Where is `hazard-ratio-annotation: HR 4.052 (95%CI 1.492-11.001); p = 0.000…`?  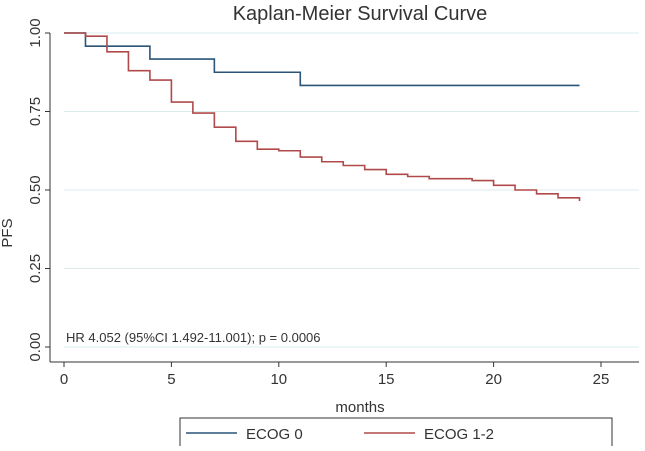
hazard-ratio-annotation: HR 4.052 (95%CI 1.492-11.001); p = 0.000… is located at coordinates (193, 337).